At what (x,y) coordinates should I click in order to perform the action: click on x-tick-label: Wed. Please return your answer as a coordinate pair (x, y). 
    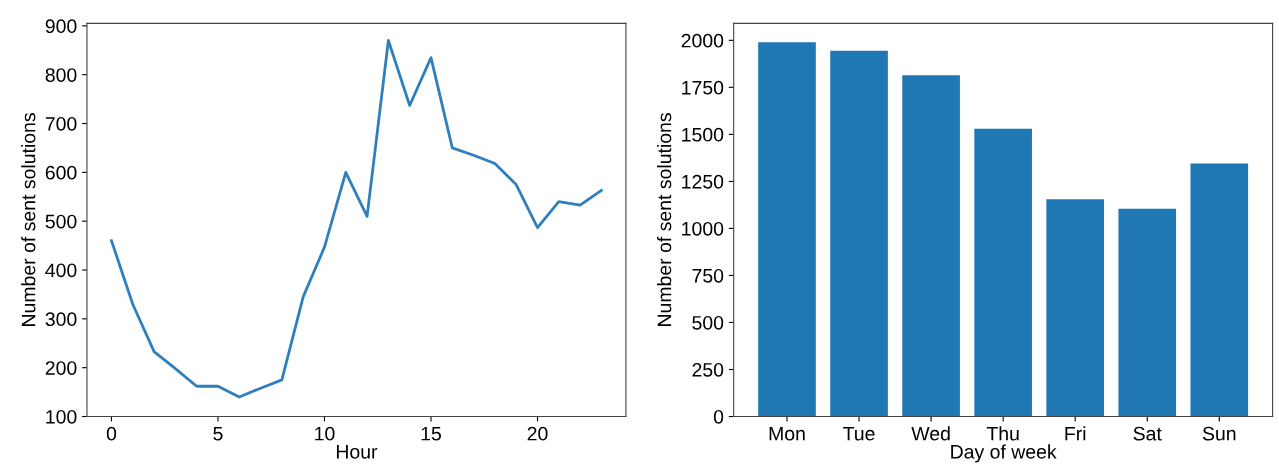
    Looking at the image, I should click on (930, 433).